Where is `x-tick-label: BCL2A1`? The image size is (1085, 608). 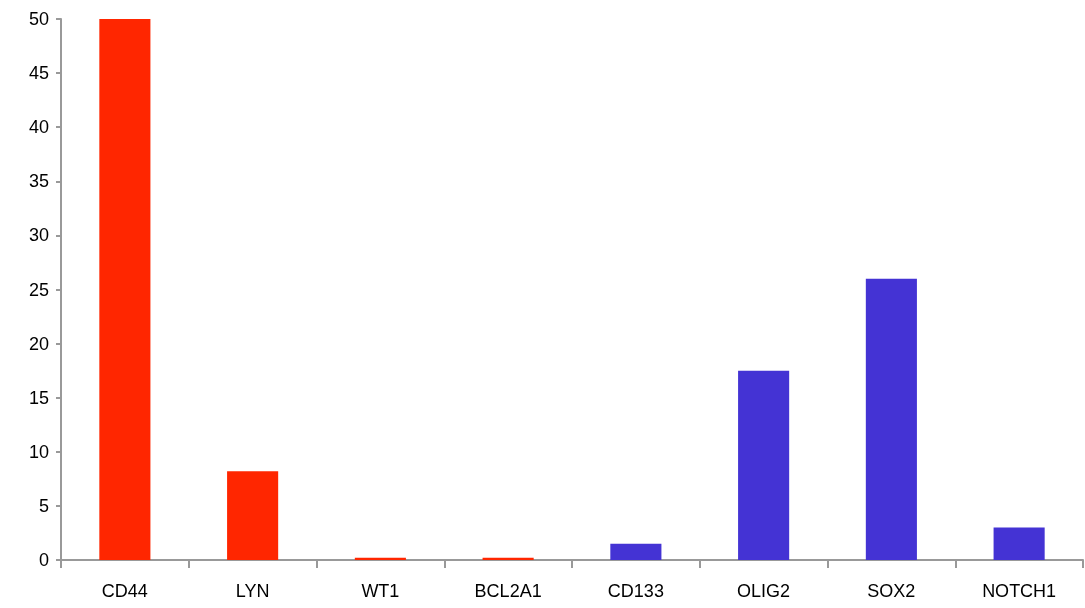 x-tick-label: BCL2A1 is located at coordinates (508, 591).